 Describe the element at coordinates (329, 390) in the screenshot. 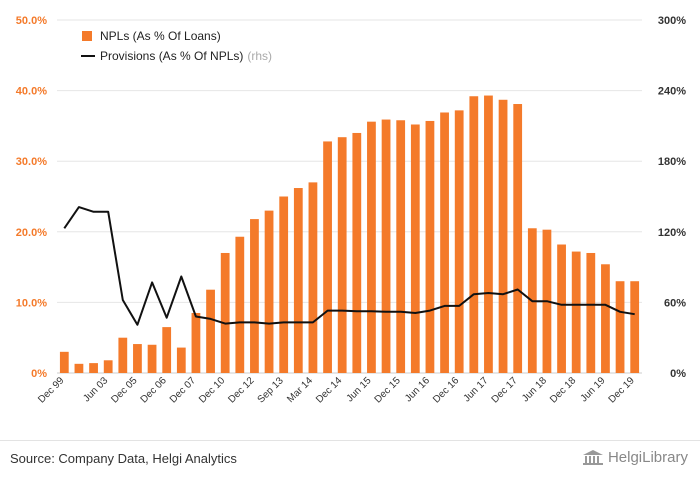

I see `x-tick-label: Dec 14` at that location.